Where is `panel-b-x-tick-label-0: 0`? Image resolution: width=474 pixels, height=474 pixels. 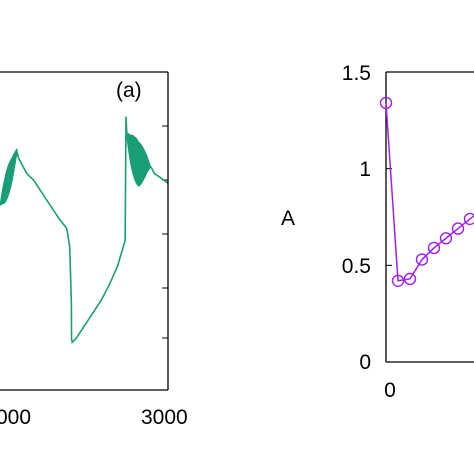 panel-b-x-tick-label-0: 0 is located at coordinates (390, 390).